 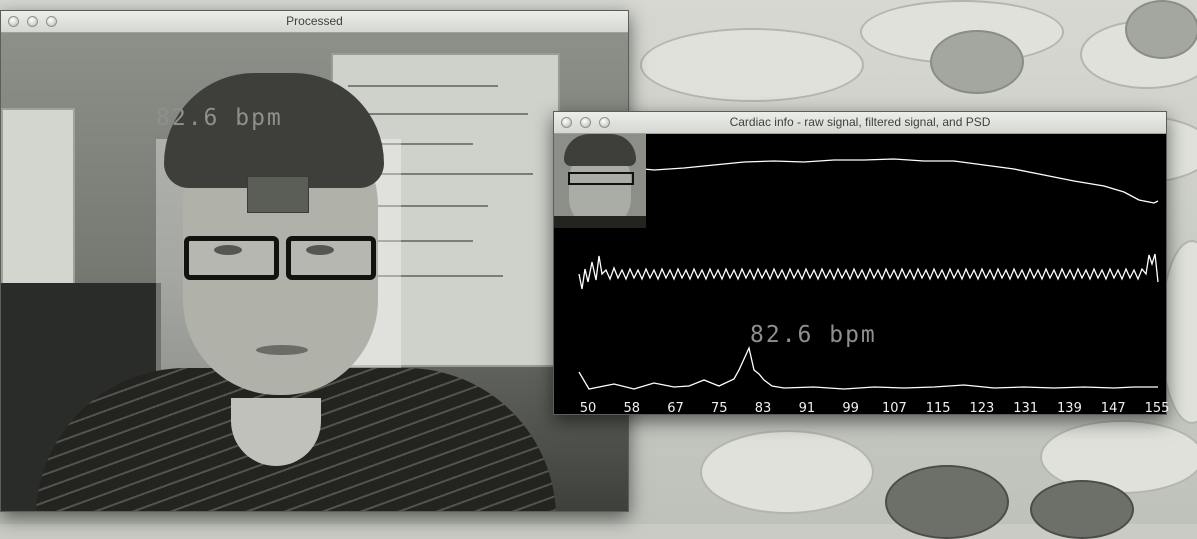 I want to click on psd-trace, so click(x=868, y=367).